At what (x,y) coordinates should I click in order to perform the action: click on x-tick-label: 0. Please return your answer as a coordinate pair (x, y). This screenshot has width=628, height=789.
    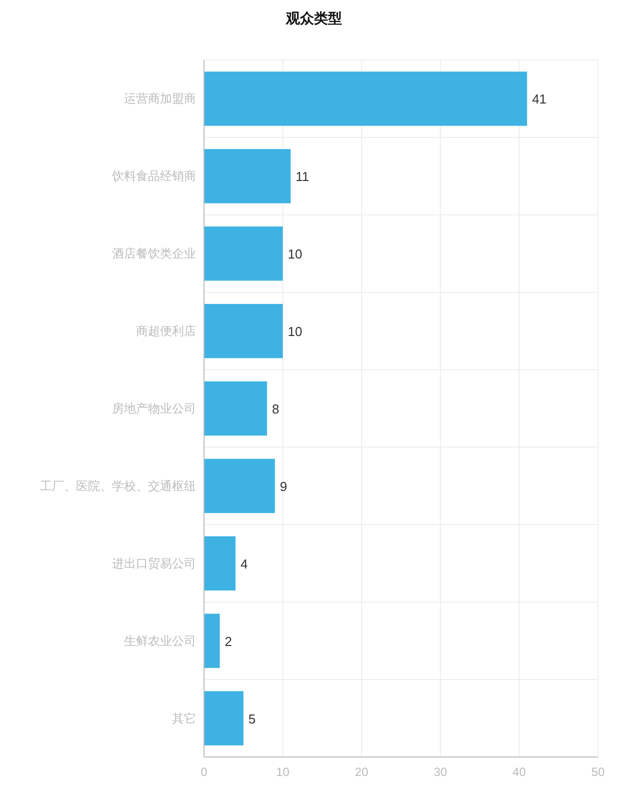
    Looking at the image, I should click on (204, 772).